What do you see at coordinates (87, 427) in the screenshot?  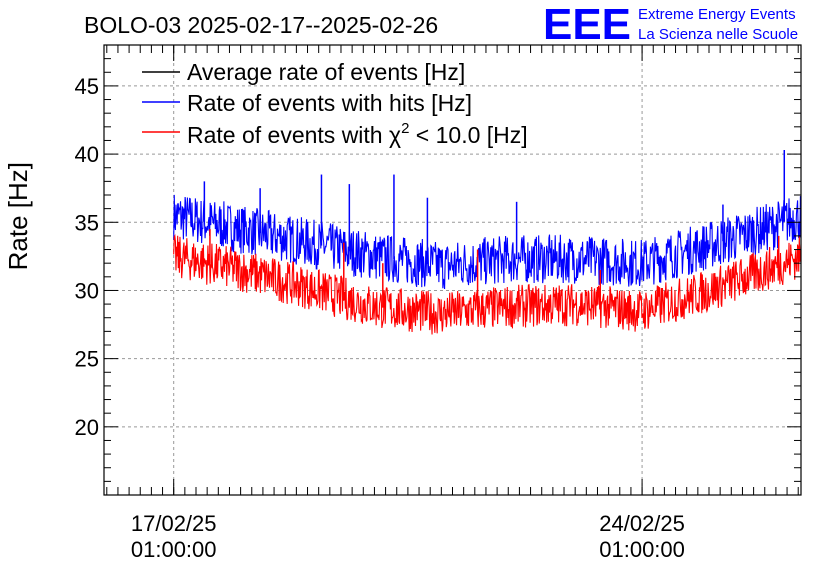 I see `y-tick-label: 20` at bounding box center [87, 427].